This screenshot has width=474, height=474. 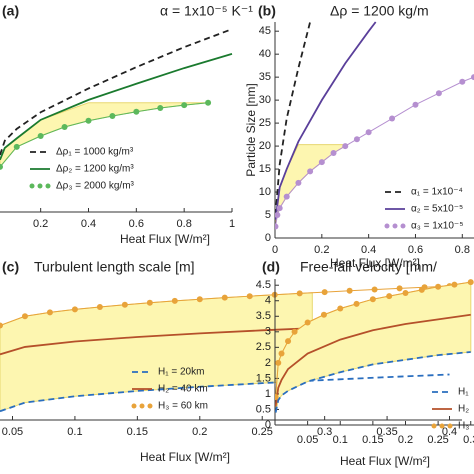 What do you see at coordinates (265, 31) in the screenshot?
I see `y-tick-label: 45` at bounding box center [265, 31].